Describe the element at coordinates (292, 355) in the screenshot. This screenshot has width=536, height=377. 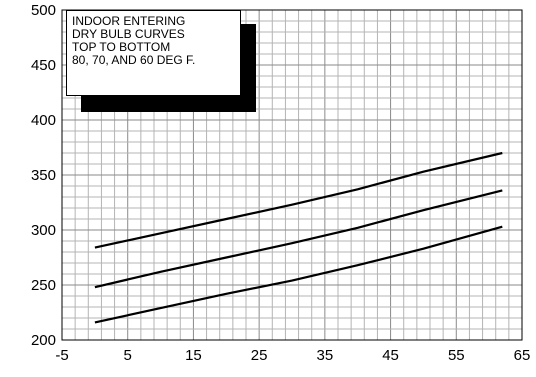
I see `x-tick-labels: -5 5 15 25 35 45 55 65` at that location.